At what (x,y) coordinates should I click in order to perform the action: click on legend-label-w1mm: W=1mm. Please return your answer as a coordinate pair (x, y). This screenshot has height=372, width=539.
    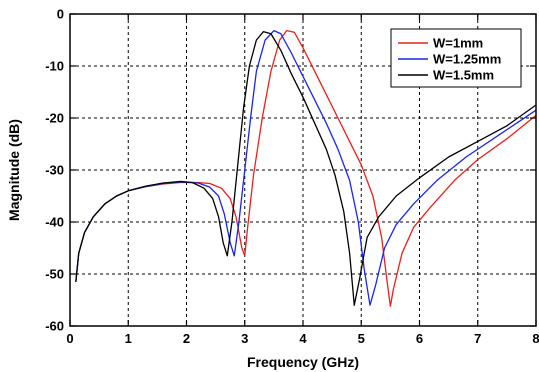
    Looking at the image, I should click on (458, 43).